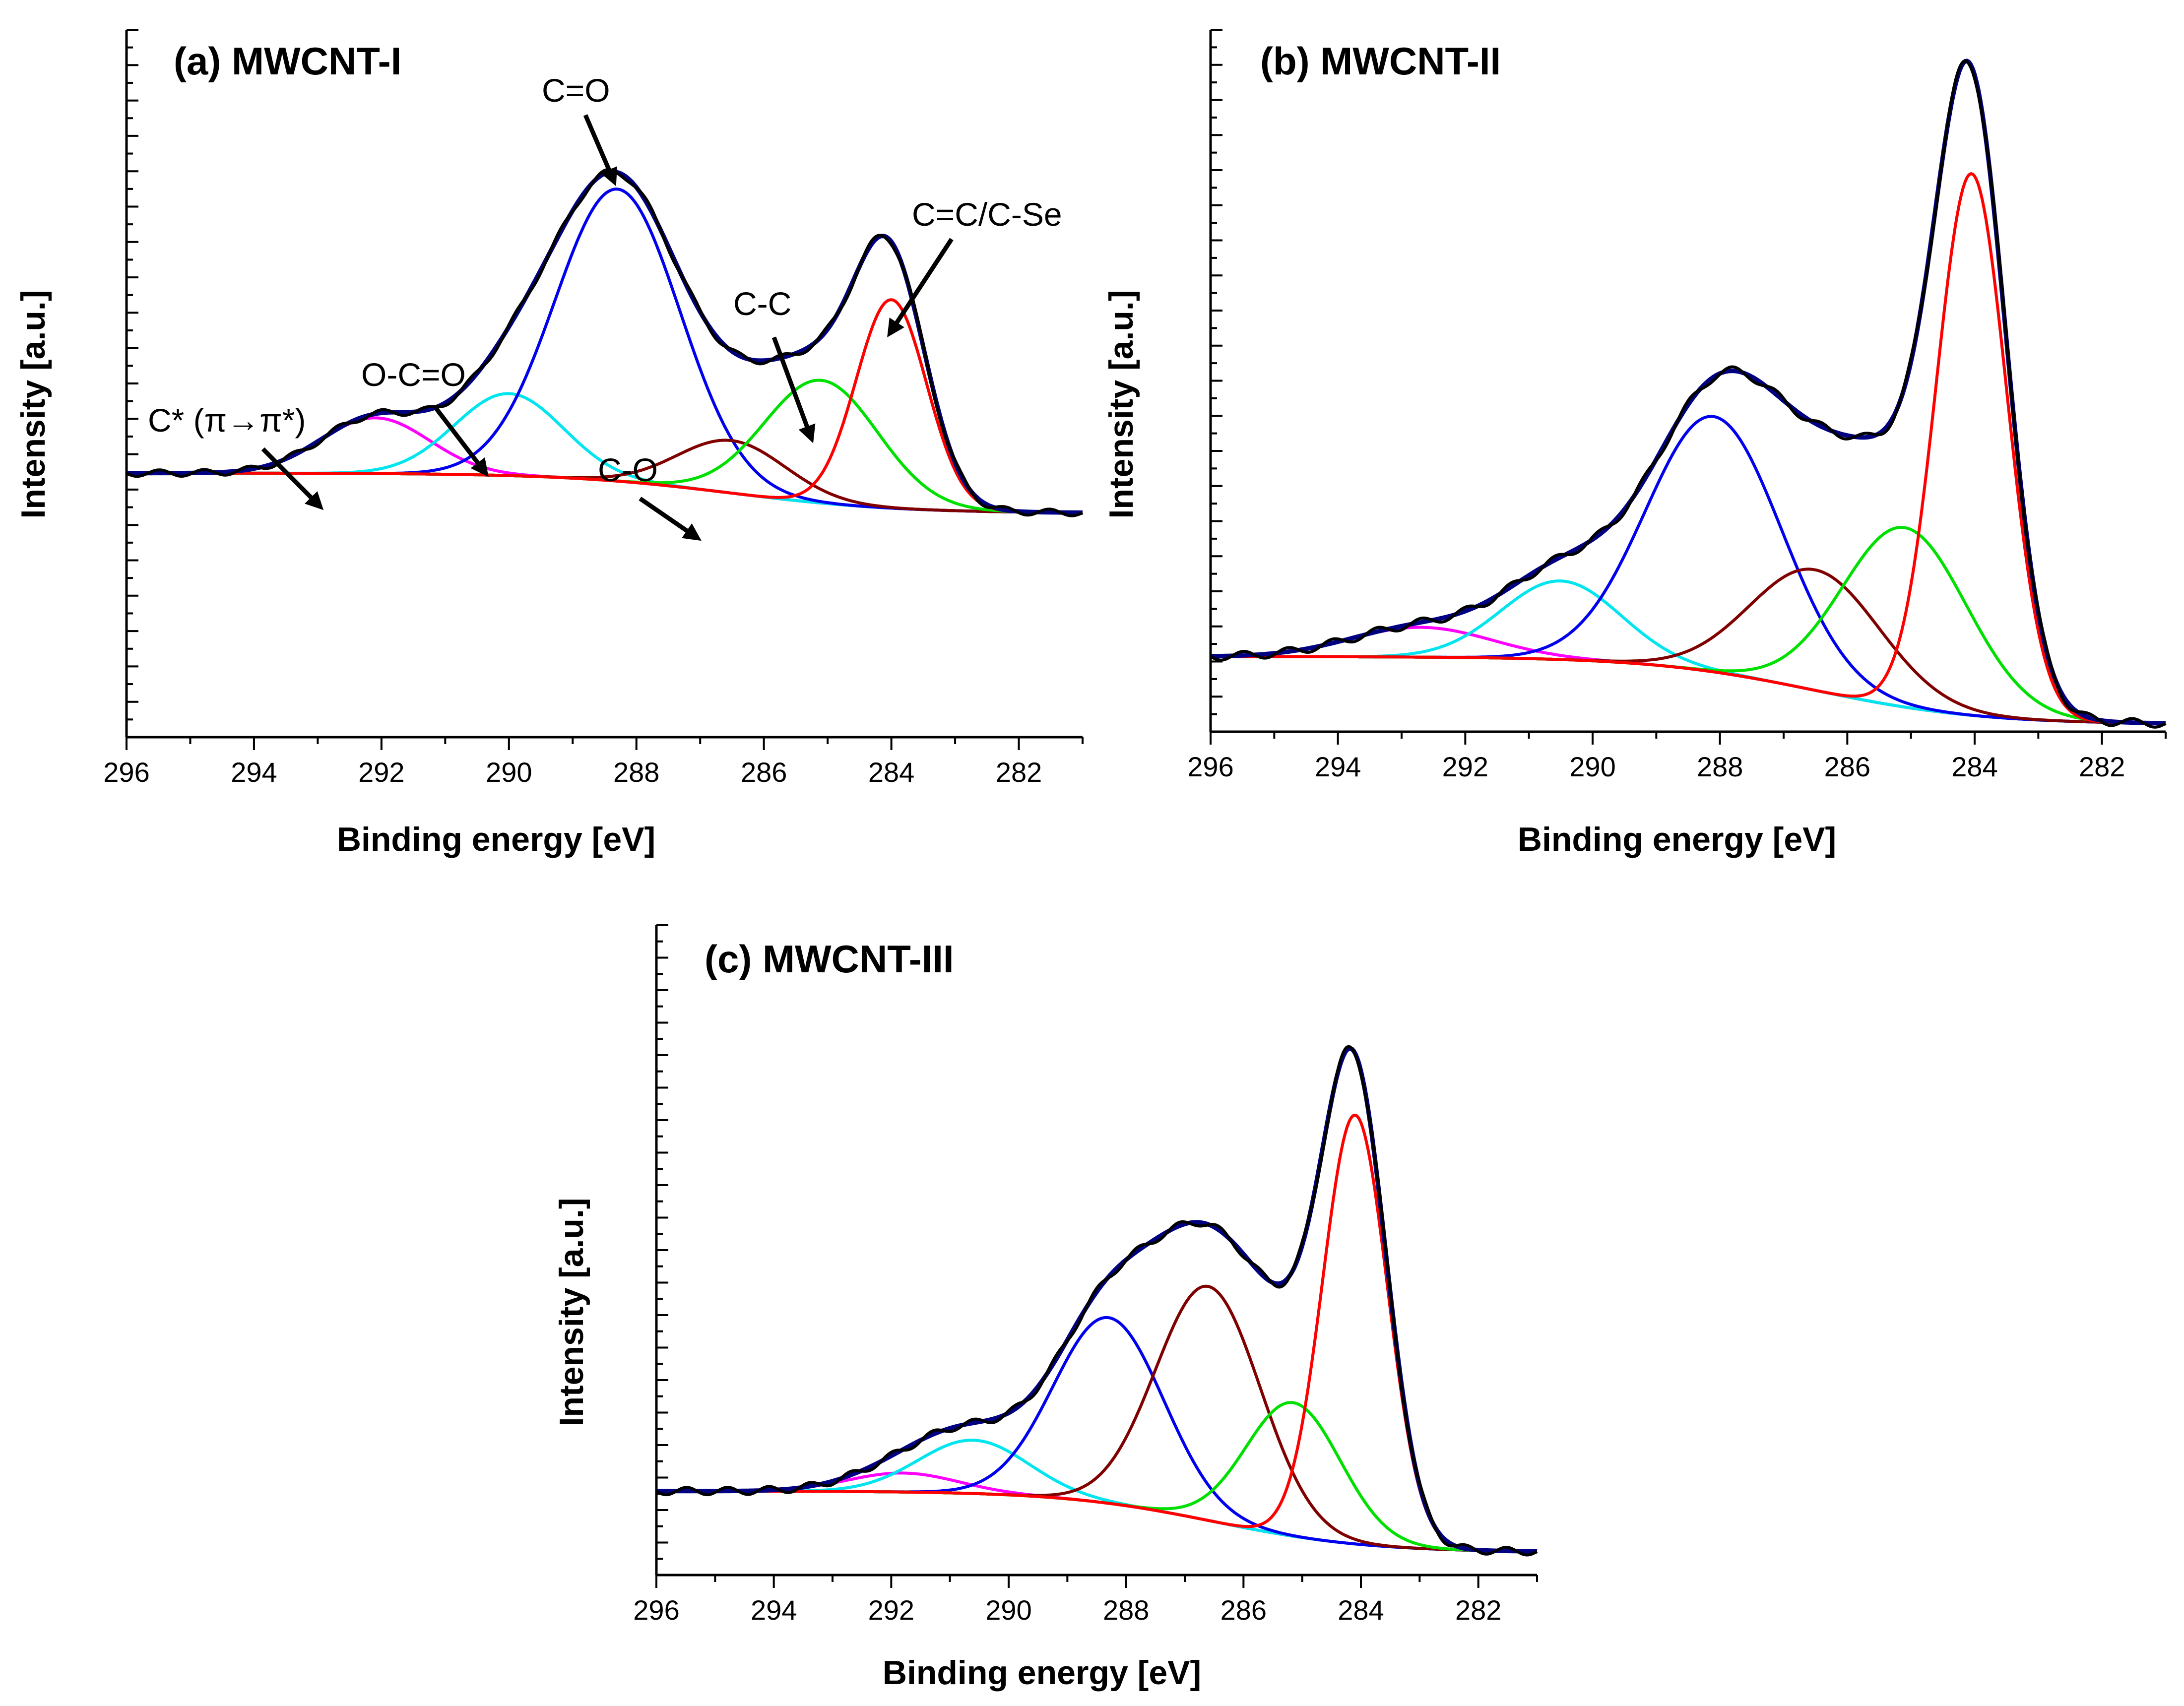 The image size is (2184, 1706). I want to click on panel-c-measured-curve, so click(1096, 1301).